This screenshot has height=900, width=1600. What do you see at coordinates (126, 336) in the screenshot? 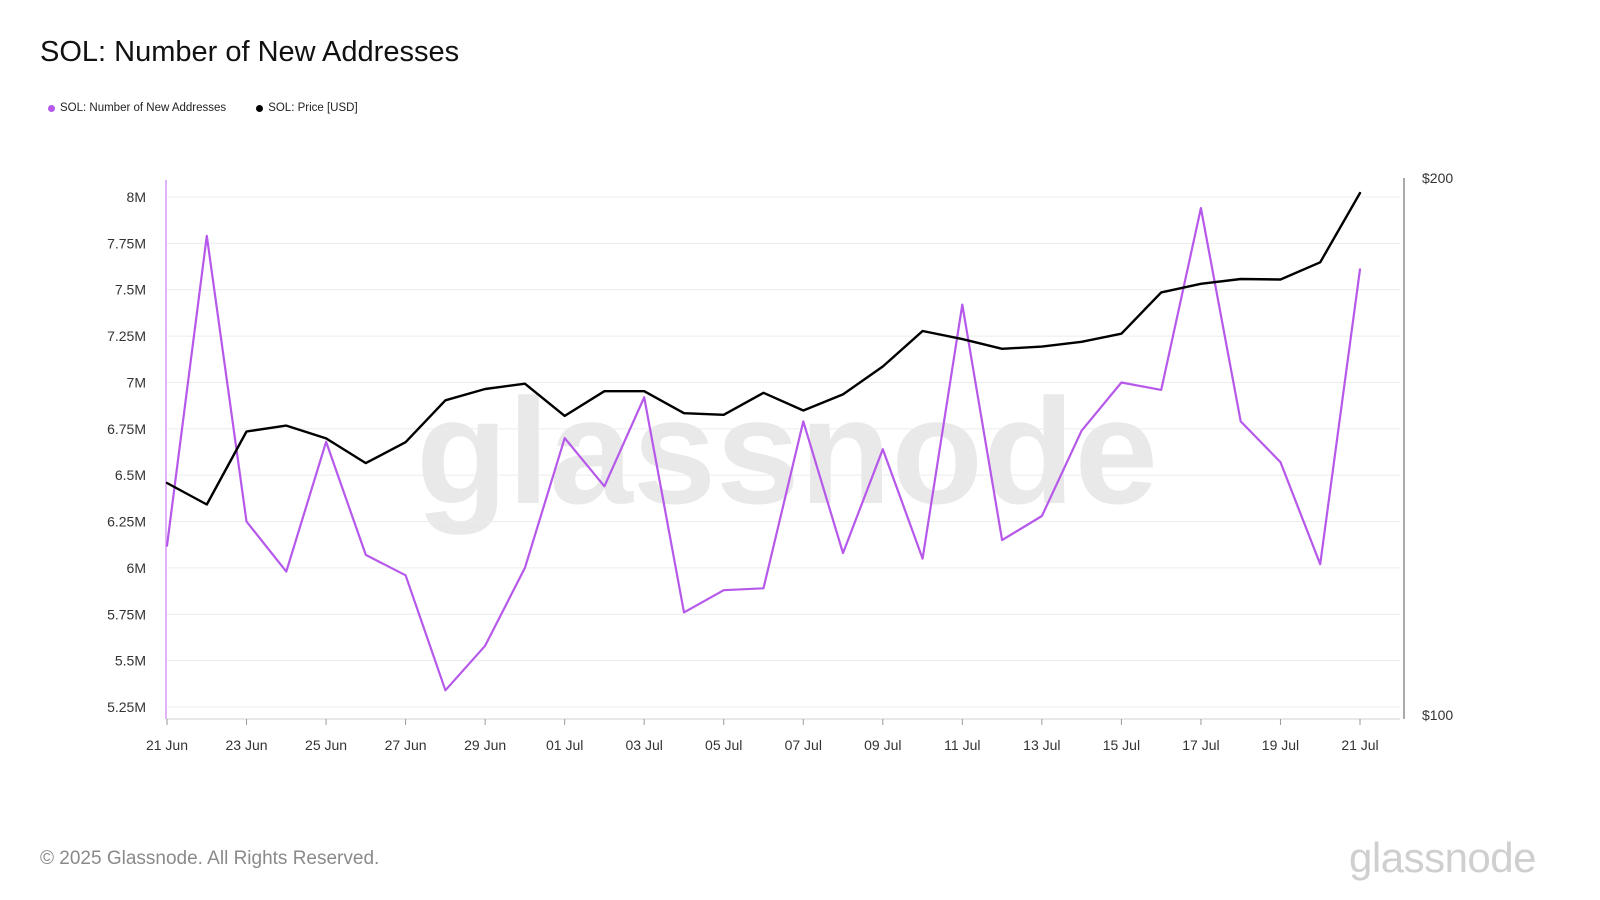
I see `left-tick-label: 7.25M` at bounding box center [126, 336].